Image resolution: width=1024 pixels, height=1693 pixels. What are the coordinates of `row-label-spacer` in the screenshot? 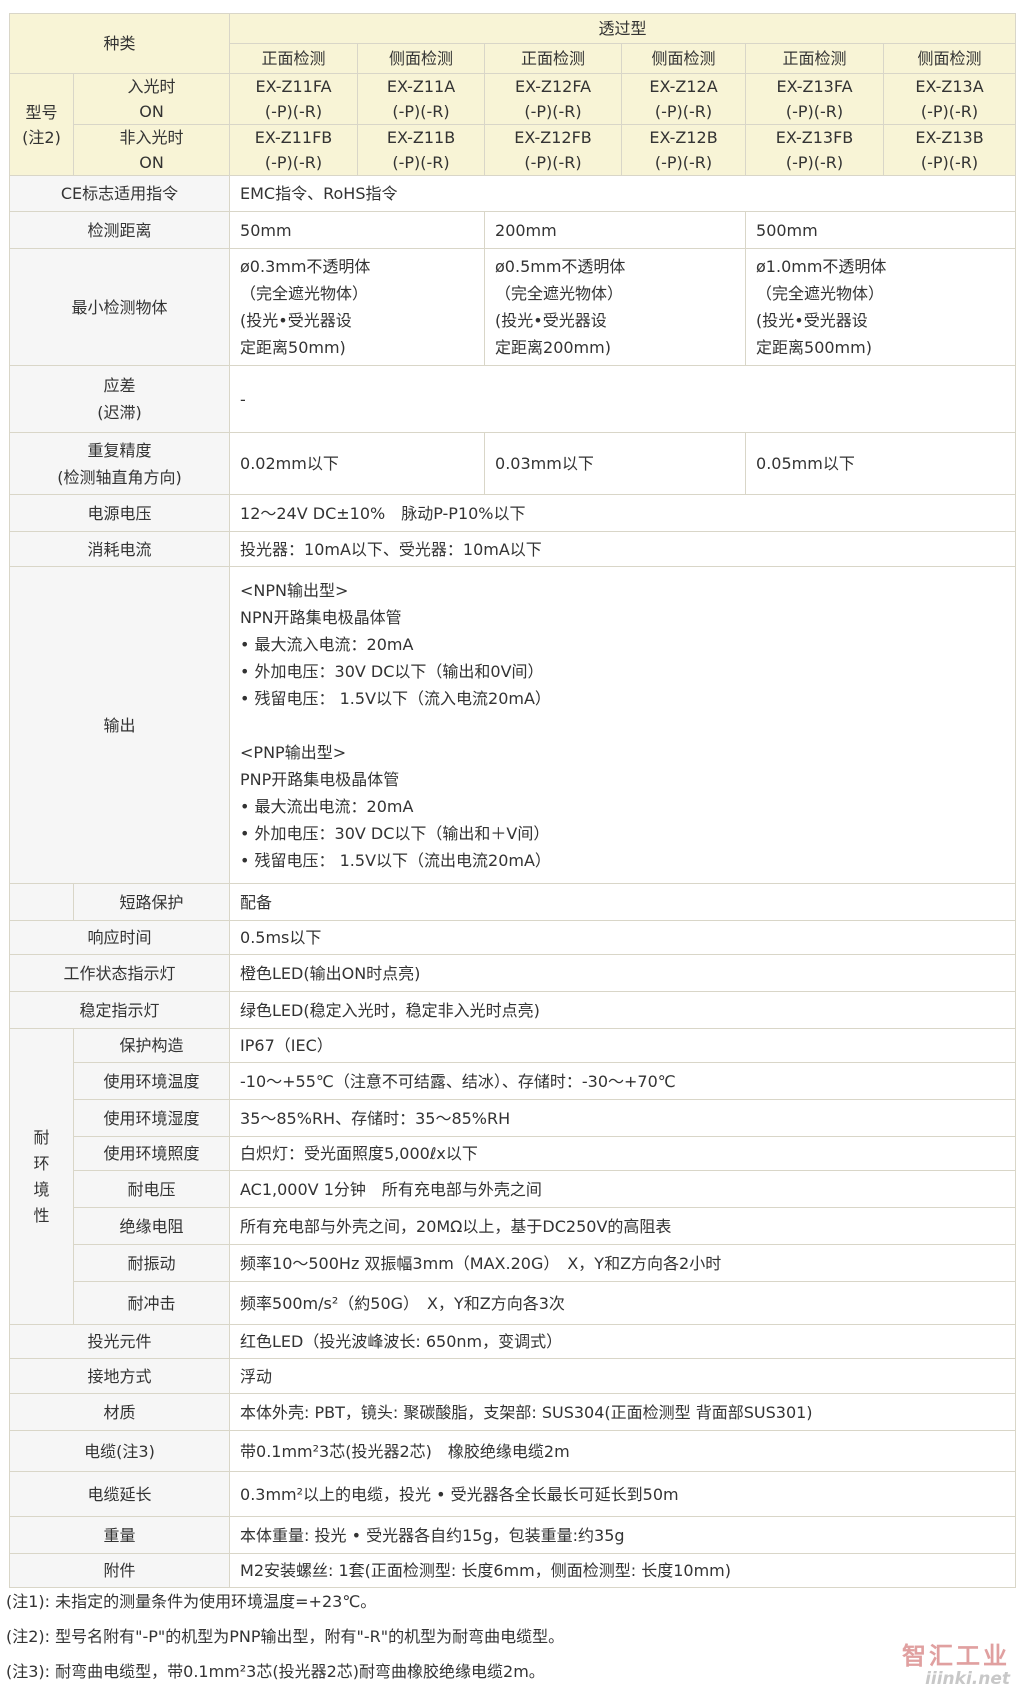 It's located at (41, 902).